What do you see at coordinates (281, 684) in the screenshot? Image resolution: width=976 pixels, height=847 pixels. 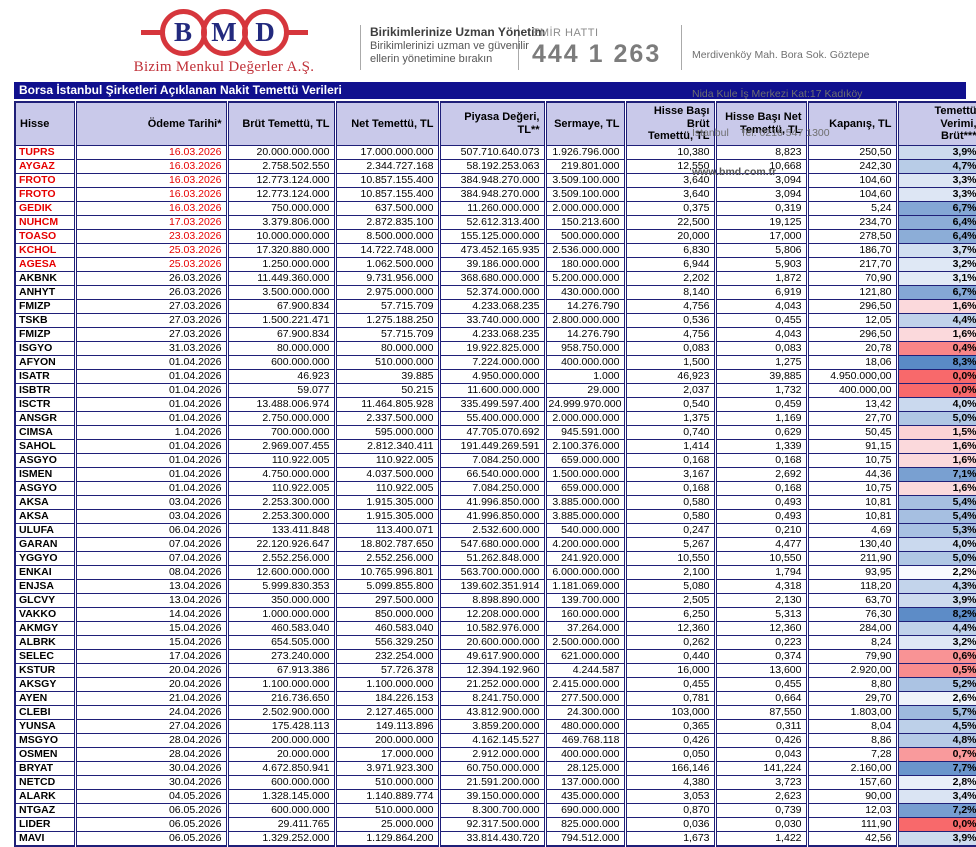 I see `gross-dividend-cell: 1.100.000.000` at bounding box center [281, 684].